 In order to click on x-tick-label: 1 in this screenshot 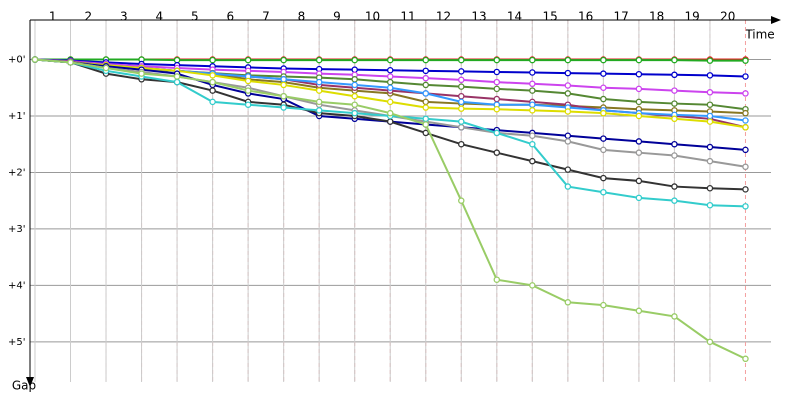, I will do `click(53, 17)`.